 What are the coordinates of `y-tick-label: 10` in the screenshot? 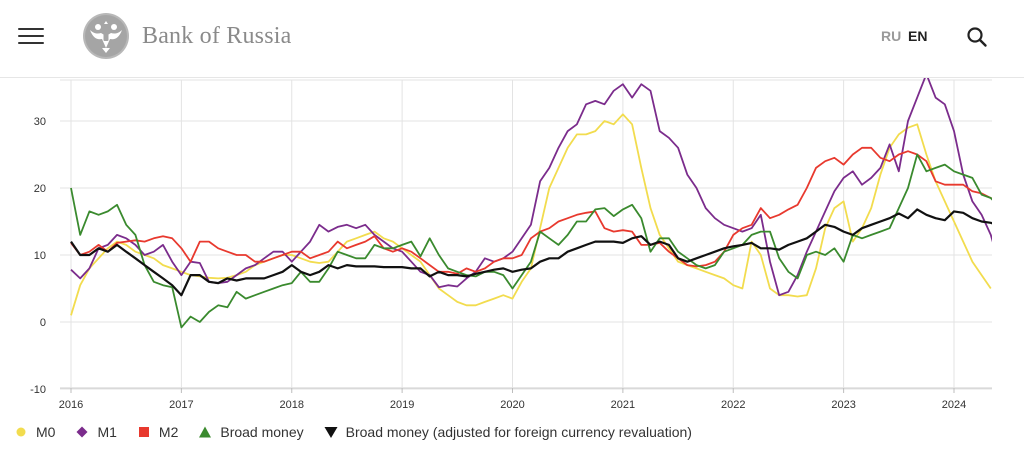 It's located at (40, 256).